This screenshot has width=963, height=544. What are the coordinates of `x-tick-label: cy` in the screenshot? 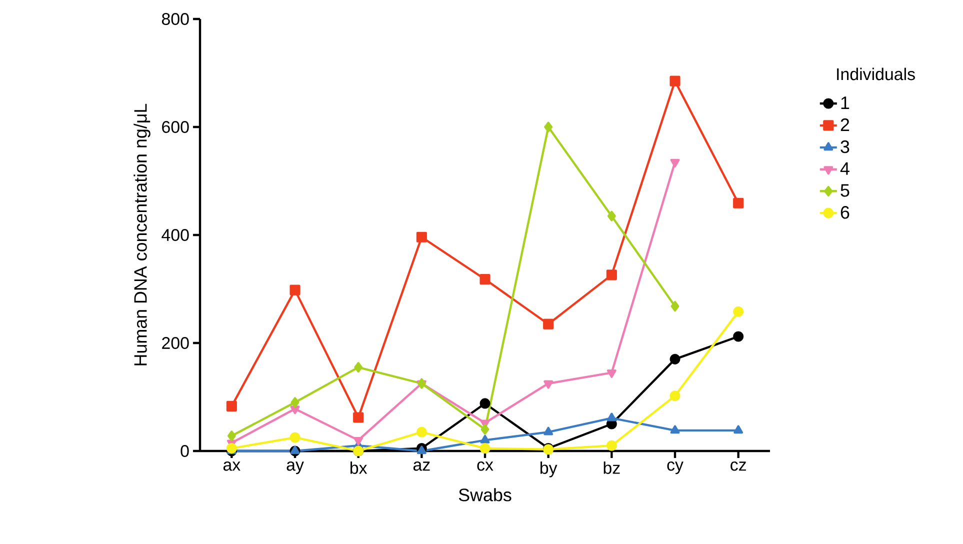 It's located at (675, 468).